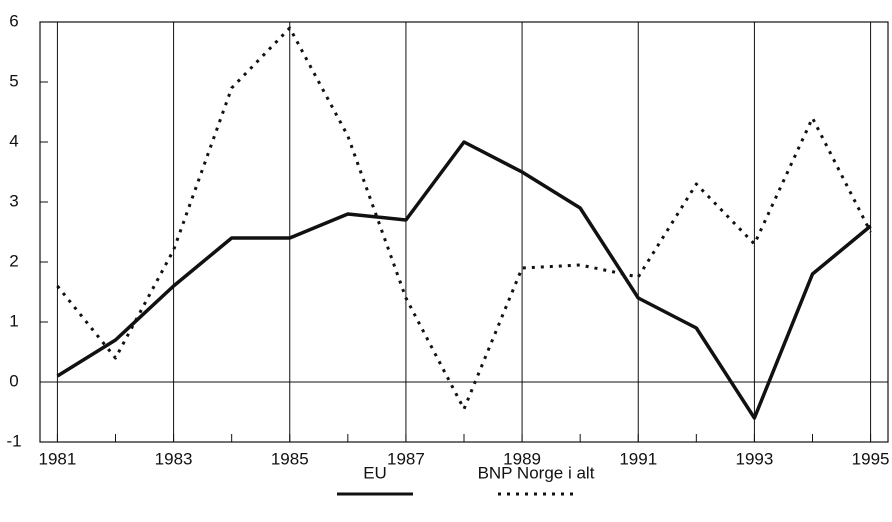  I want to click on y-tick-label: -1, so click(13, 440).